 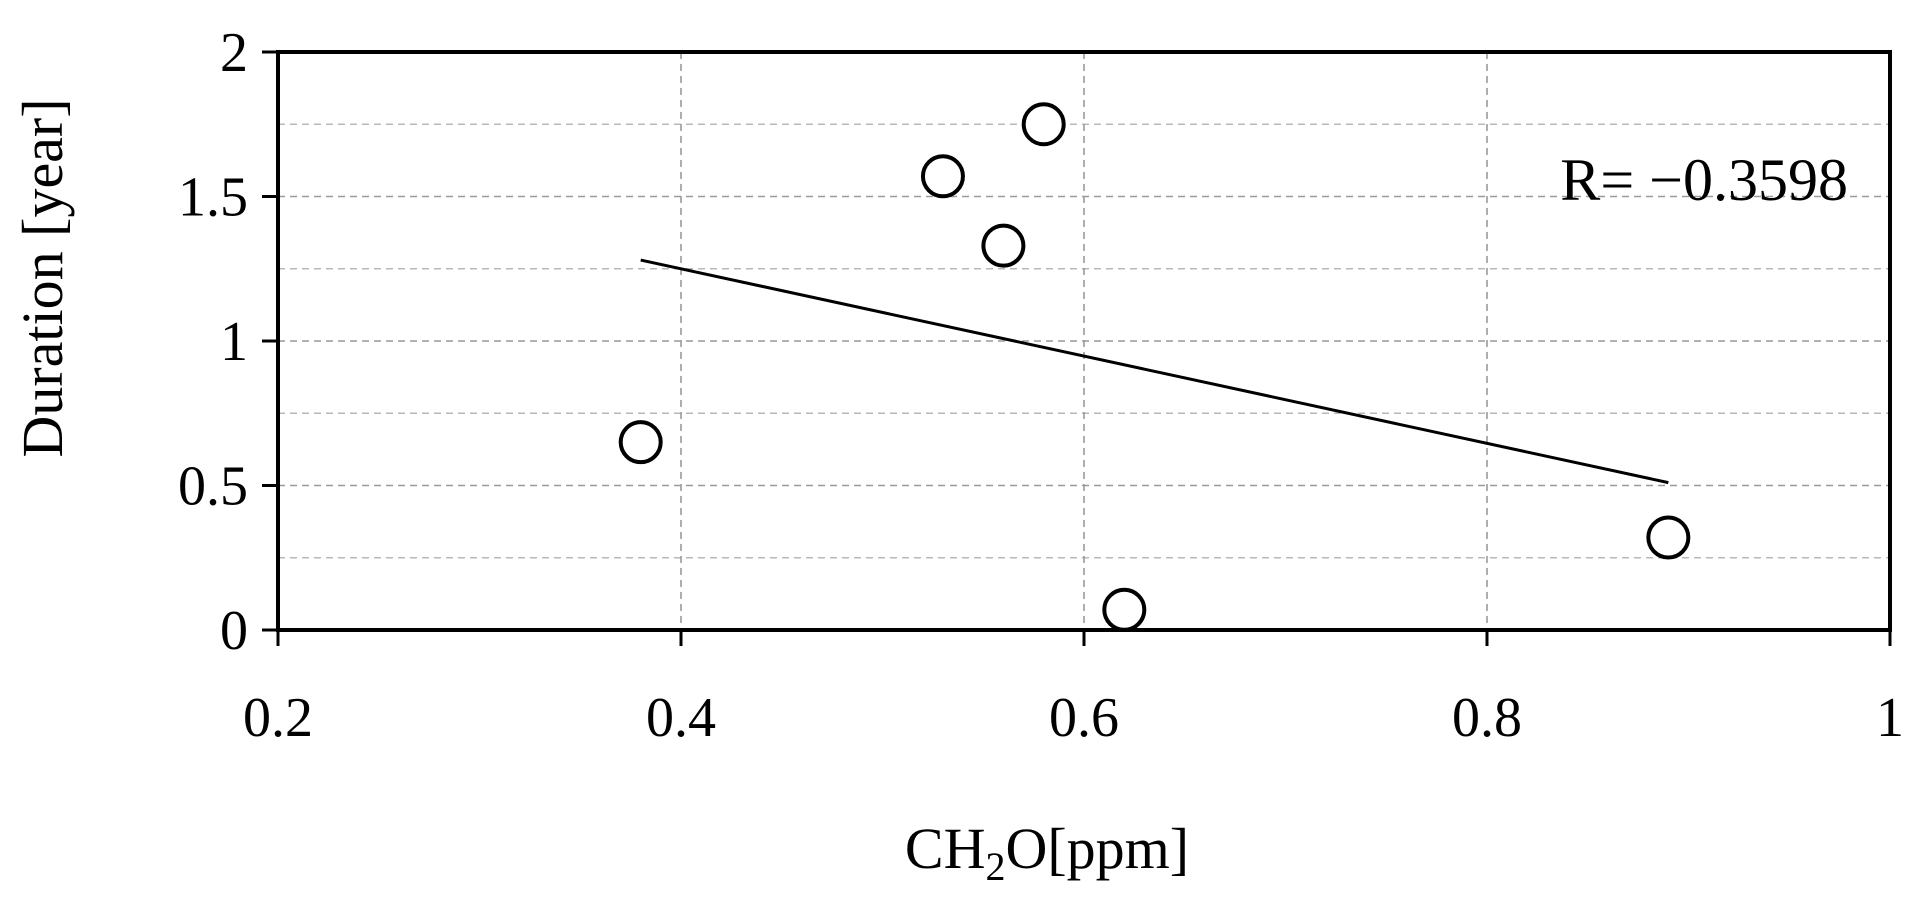 What do you see at coordinates (234, 631) in the screenshot?
I see `y-tick-label-0: 0` at bounding box center [234, 631].